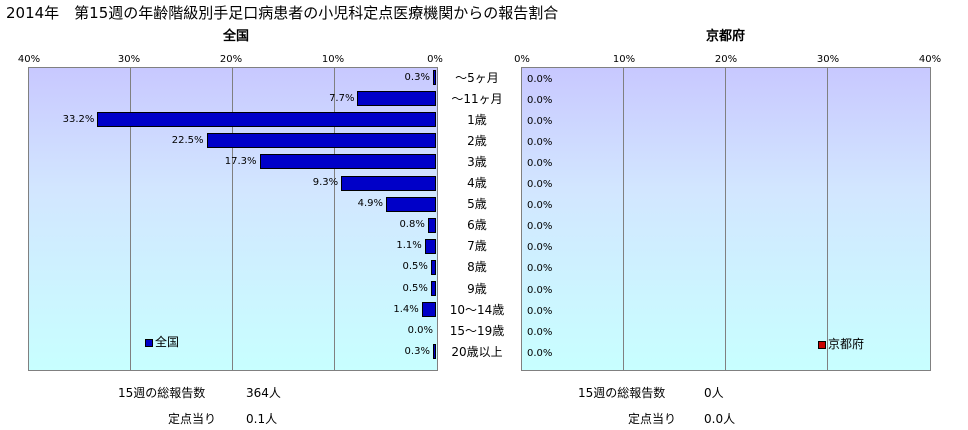 The width and height of the screenshot is (968, 430). I want to click on national-tick: 10%, so click(333, 59).